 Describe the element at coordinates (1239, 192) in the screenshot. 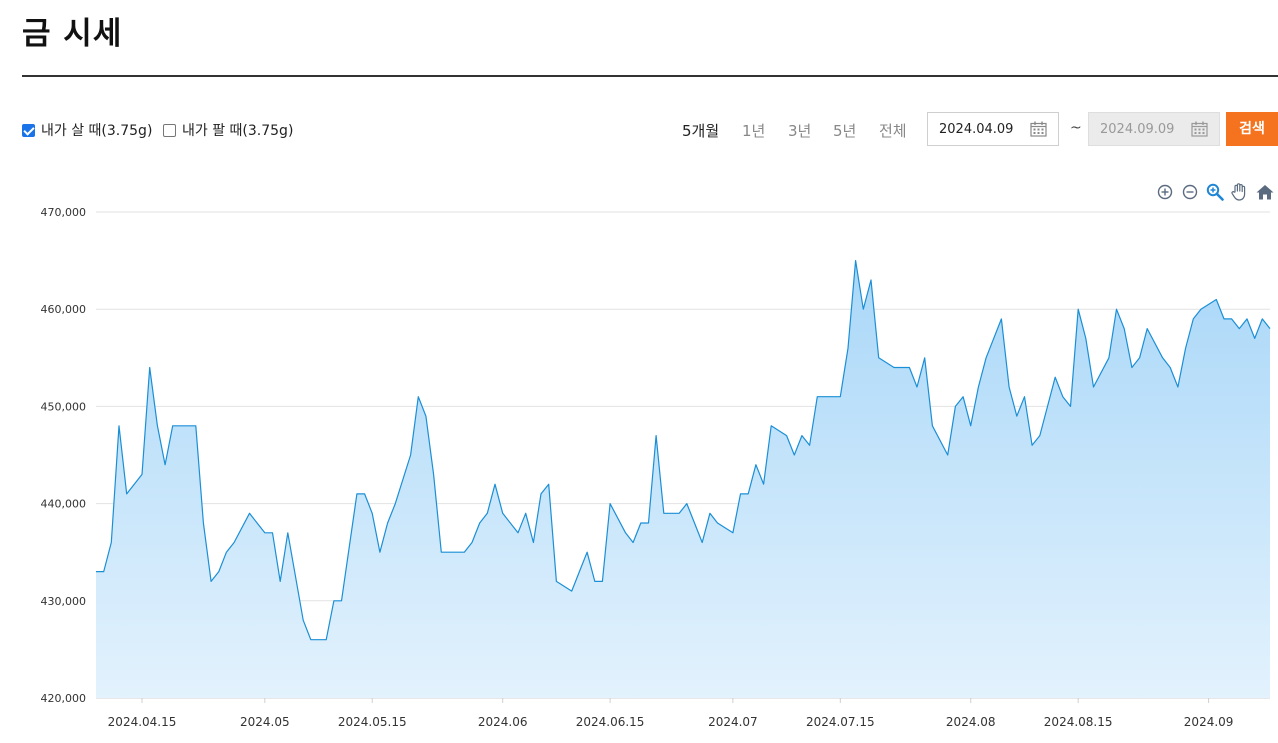

I see `pan-hand-icon` at that location.